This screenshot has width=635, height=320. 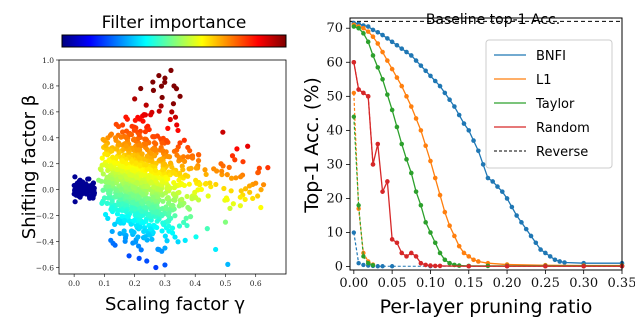 What do you see at coordinates (562, 152) in the screenshot?
I see `legend-label-reverse: Reverse` at bounding box center [562, 152].